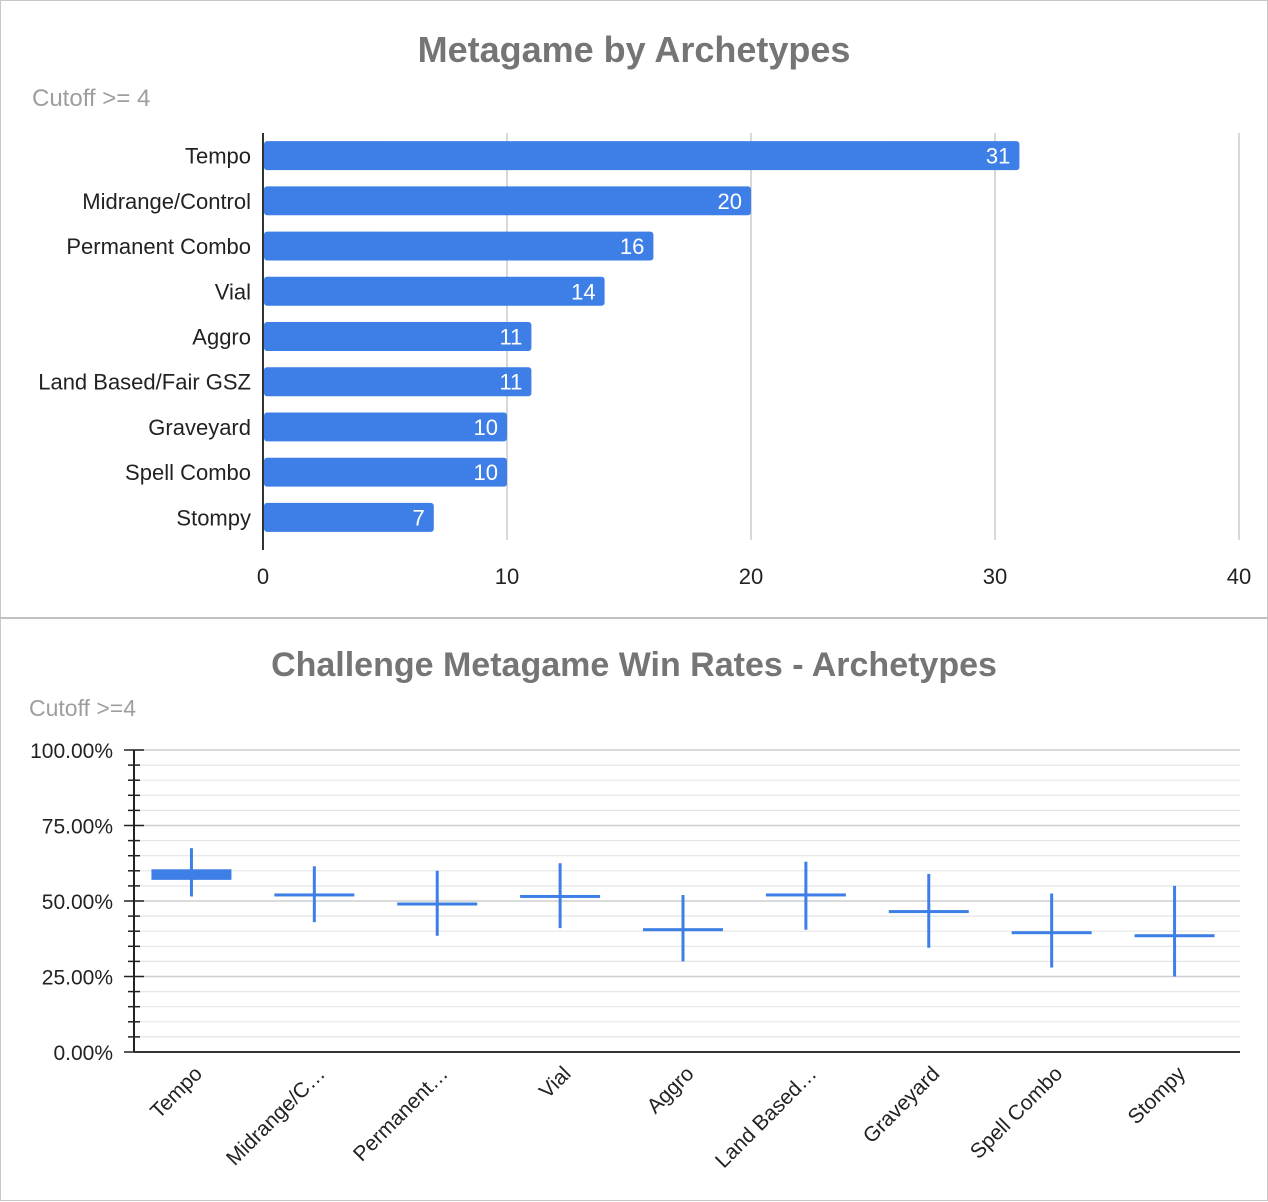 This screenshot has width=1268, height=1202. I want to click on x-category-label: Tempo, so click(176, 1092).